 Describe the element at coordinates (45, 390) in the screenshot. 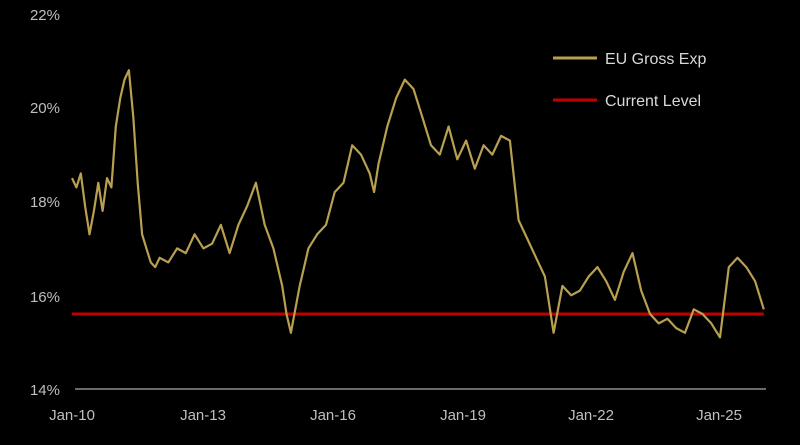

I see `y-tick-label: 14%` at that location.